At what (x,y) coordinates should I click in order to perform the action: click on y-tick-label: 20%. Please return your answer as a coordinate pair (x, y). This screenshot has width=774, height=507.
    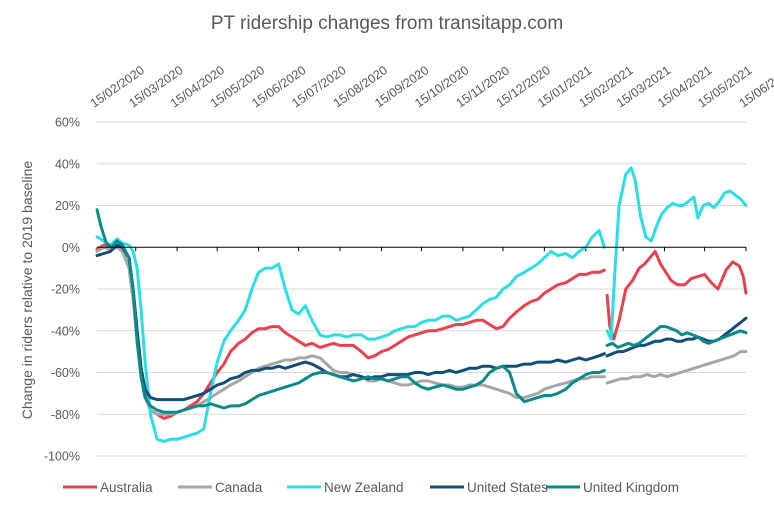
    Looking at the image, I should click on (67, 206).